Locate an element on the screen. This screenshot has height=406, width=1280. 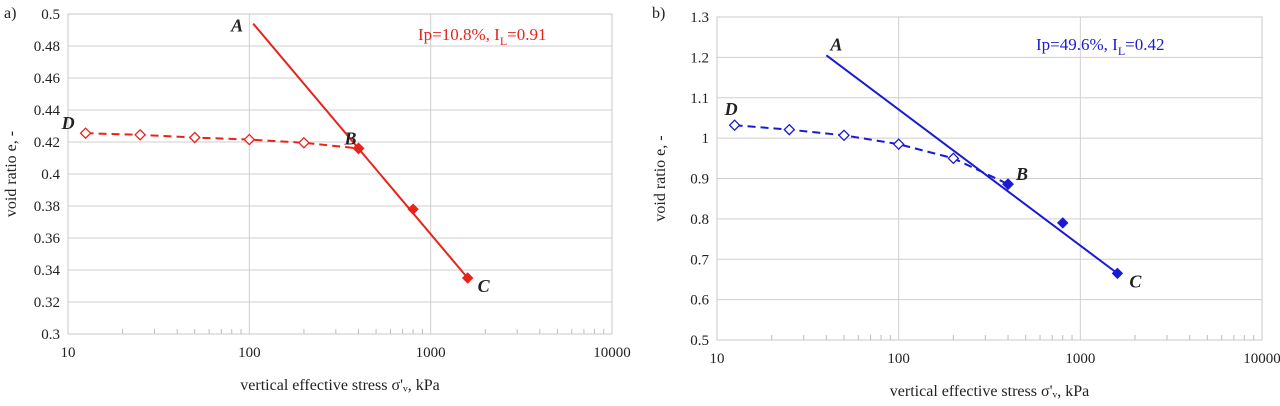
series-solid-line is located at coordinates (972, 164).